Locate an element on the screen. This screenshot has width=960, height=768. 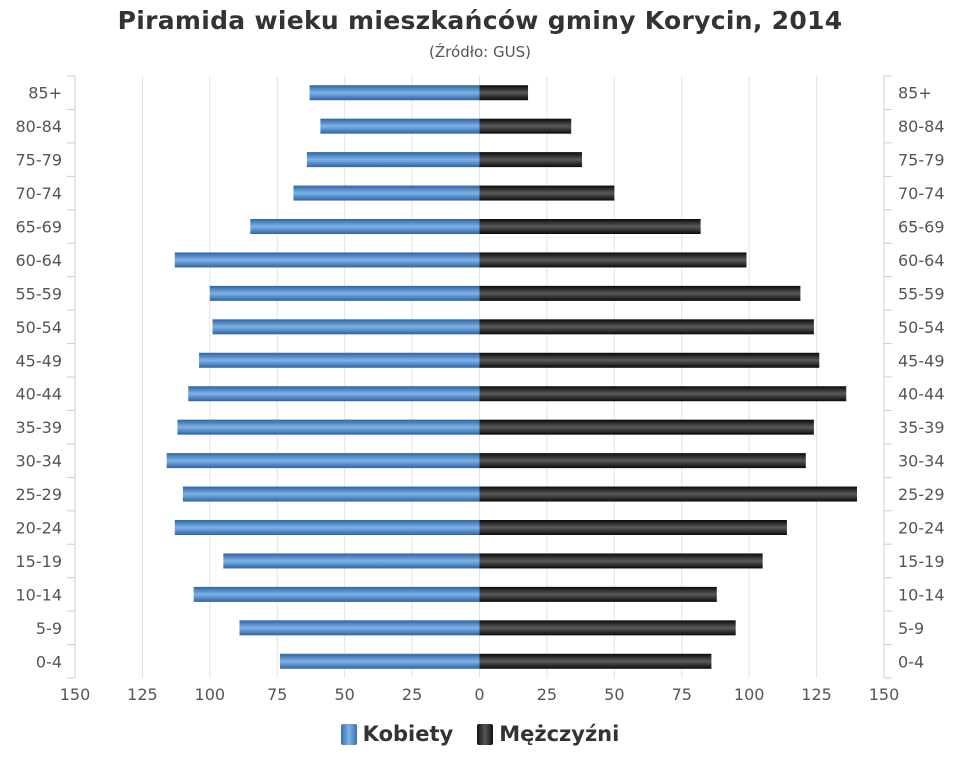
y-category-label-right: 75-79 is located at coordinates (921, 160).